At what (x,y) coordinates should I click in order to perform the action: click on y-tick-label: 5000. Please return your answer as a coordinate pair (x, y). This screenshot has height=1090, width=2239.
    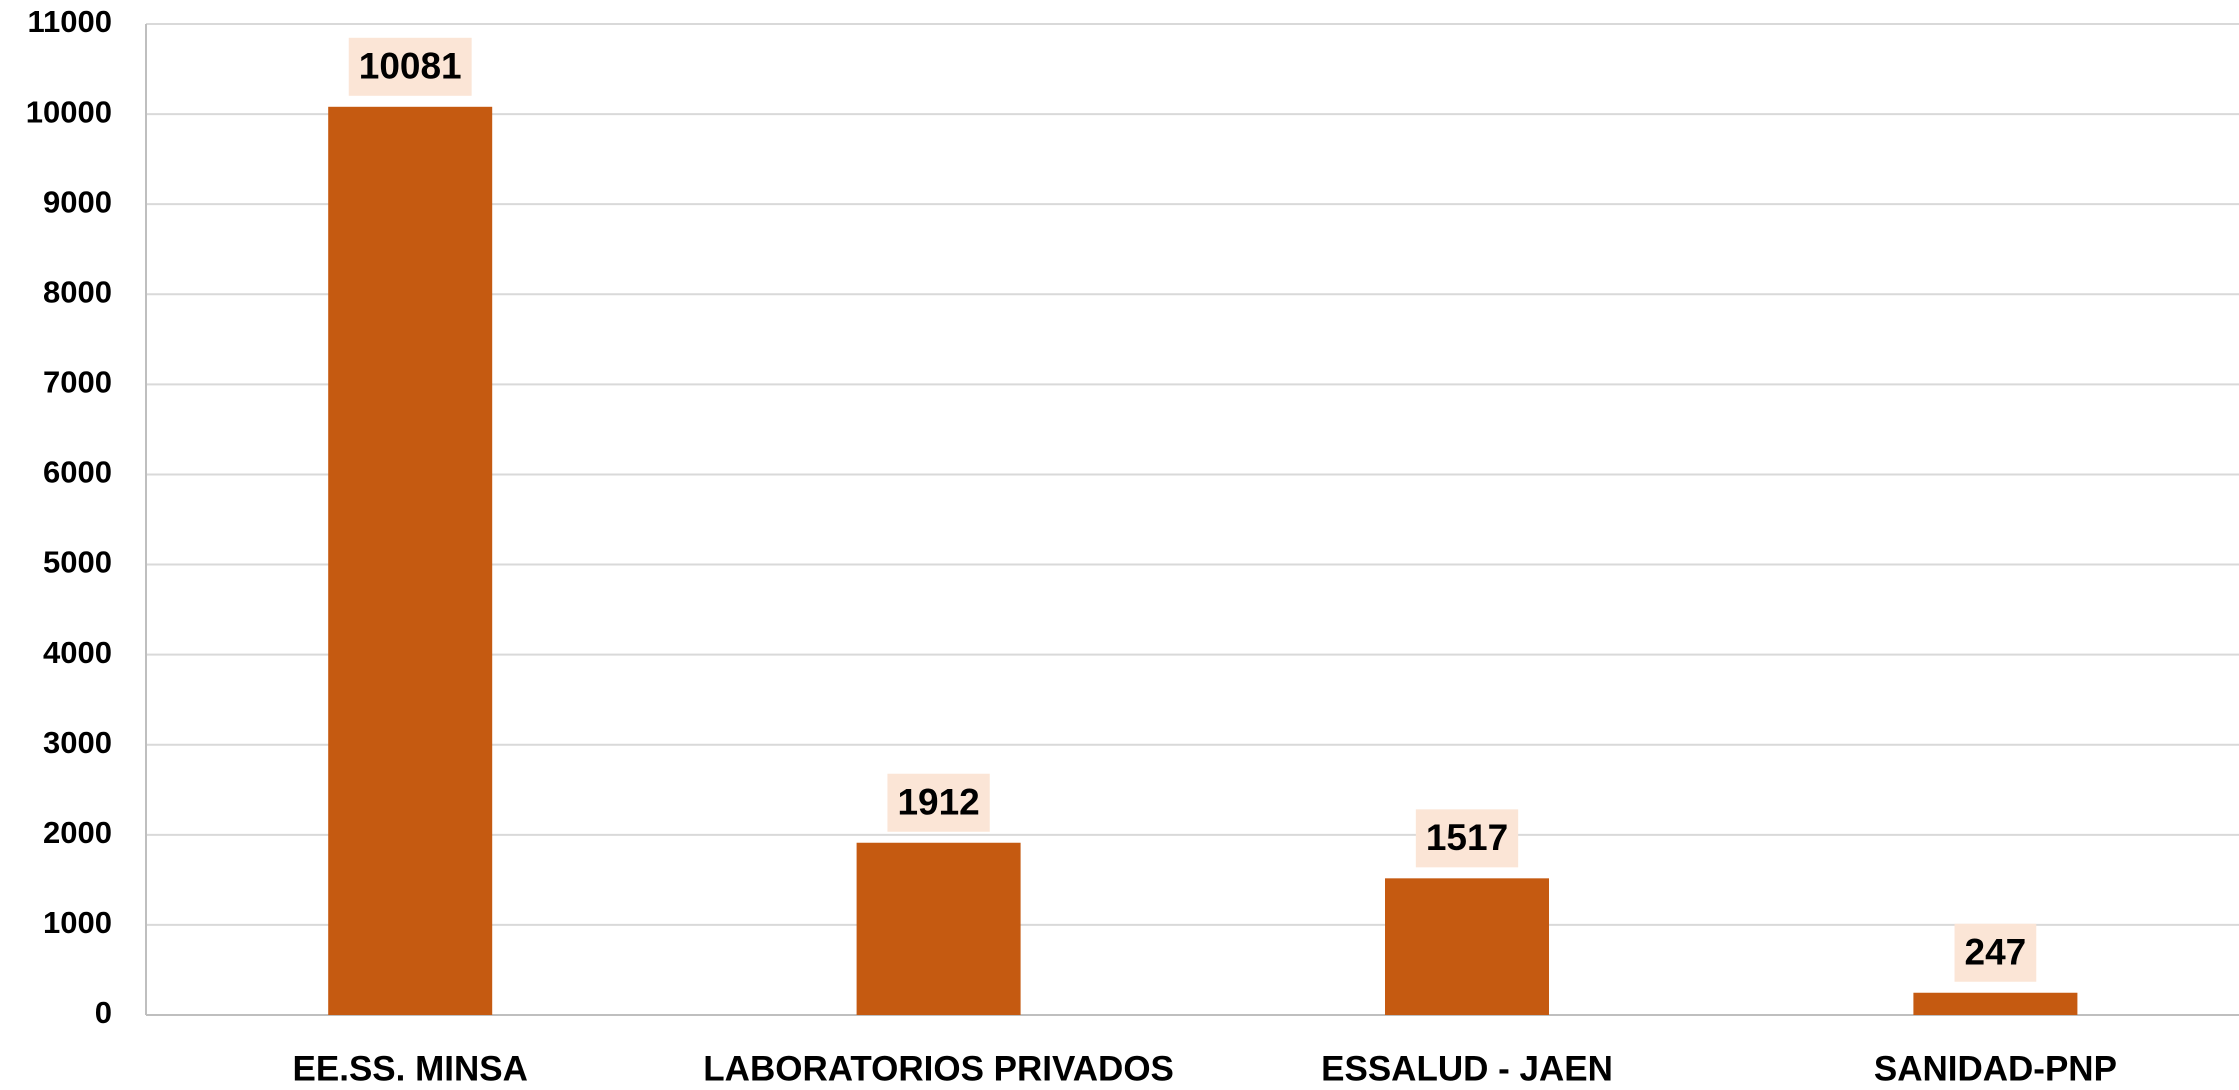
    Looking at the image, I should click on (77, 562).